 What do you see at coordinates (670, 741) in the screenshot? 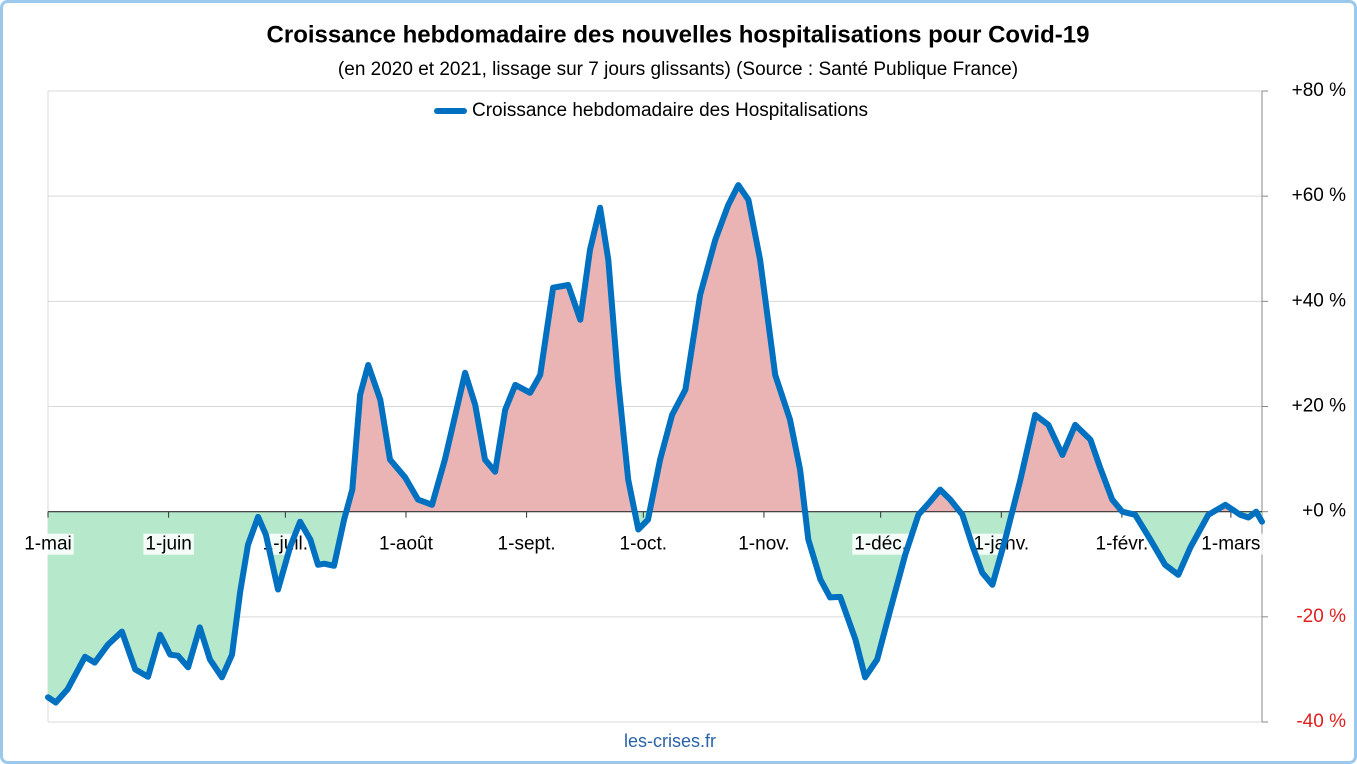
I see `source: les-crises.fr` at bounding box center [670, 741].